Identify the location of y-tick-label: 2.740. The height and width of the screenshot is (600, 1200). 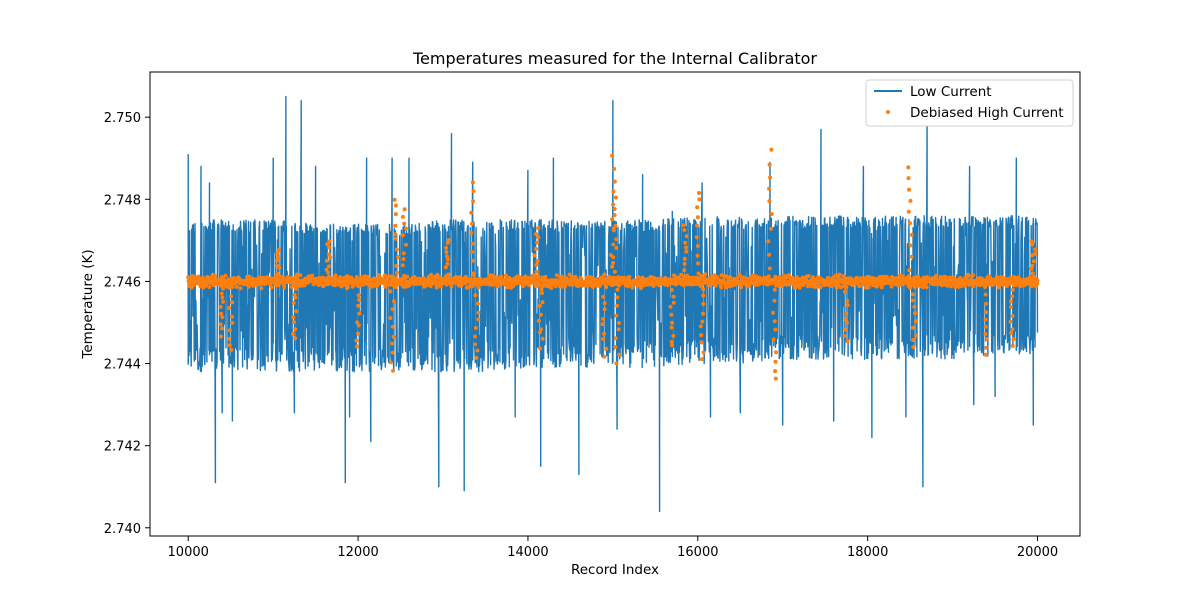
(122, 529).